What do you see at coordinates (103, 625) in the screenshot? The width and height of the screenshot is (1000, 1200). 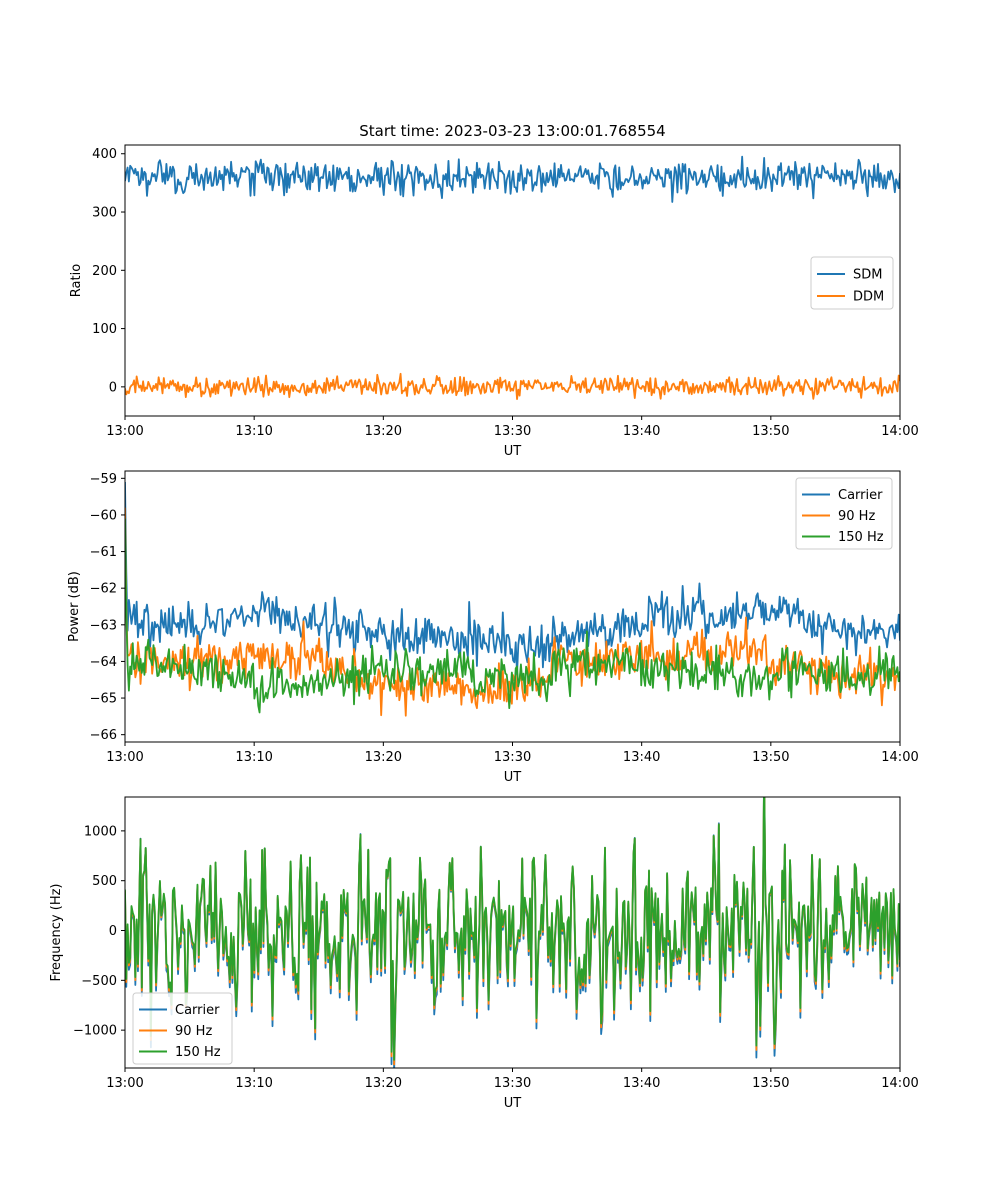 I see `y-tick-label: −63` at bounding box center [103, 625].